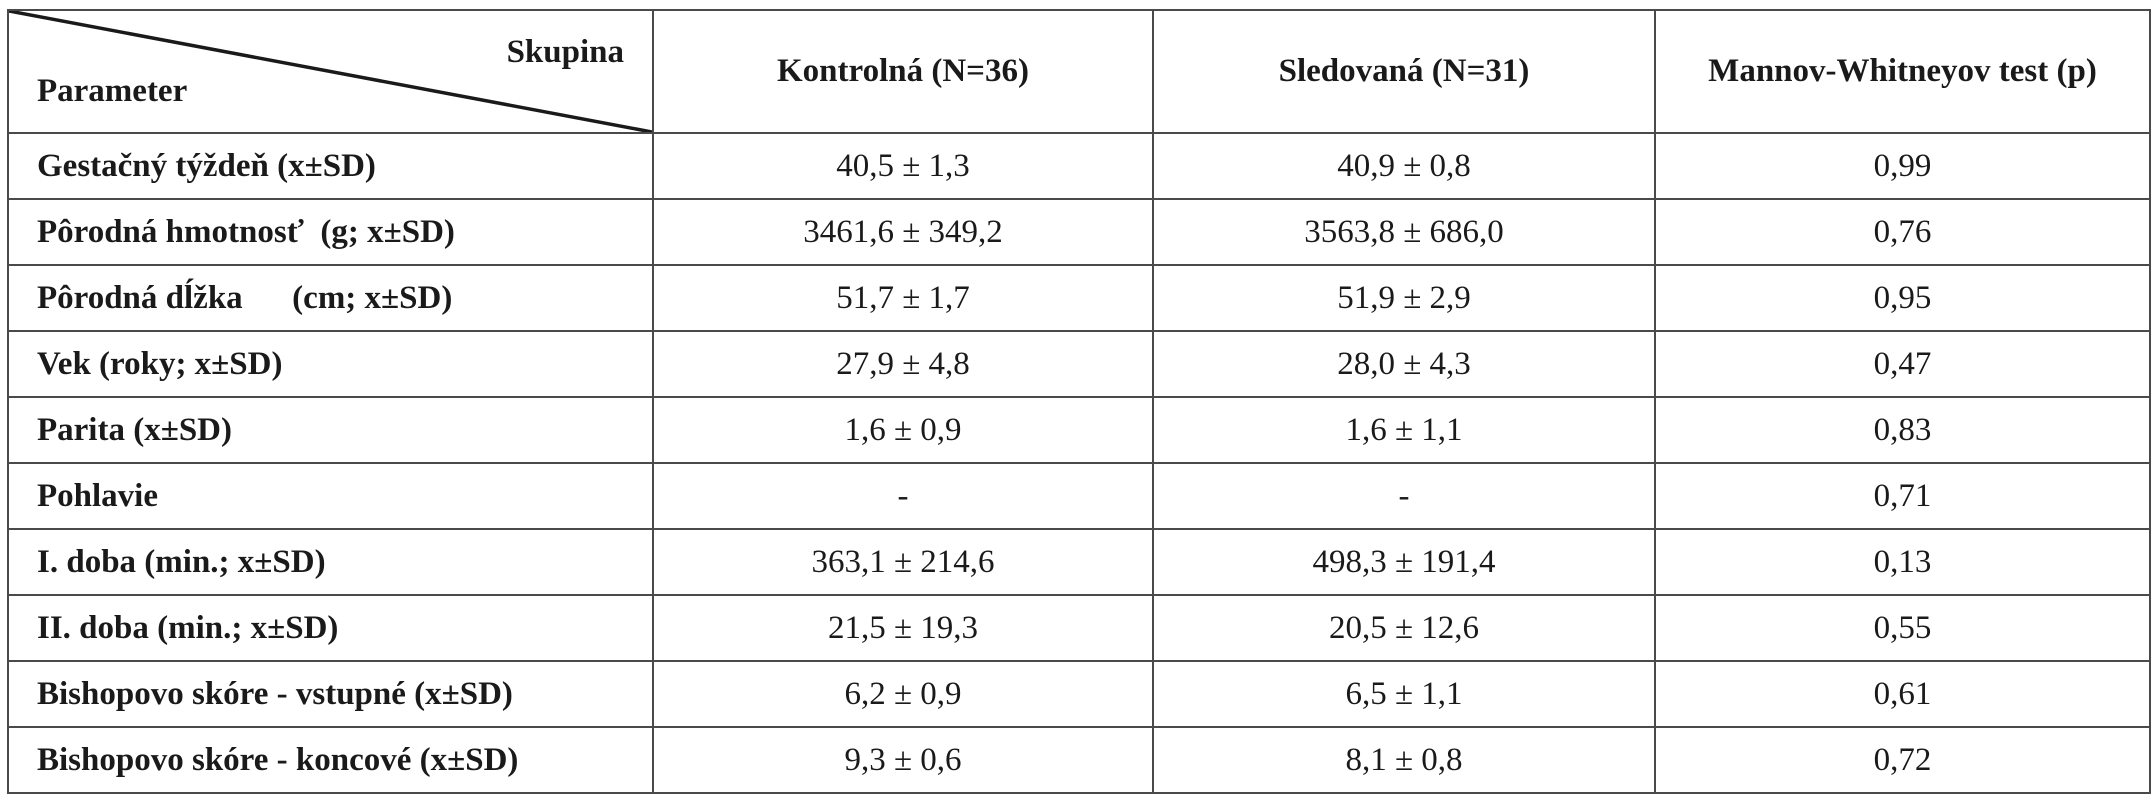  Describe the element at coordinates (1902, 496) in the screenshot. I see `p-value-cell: 0,71` at that location.